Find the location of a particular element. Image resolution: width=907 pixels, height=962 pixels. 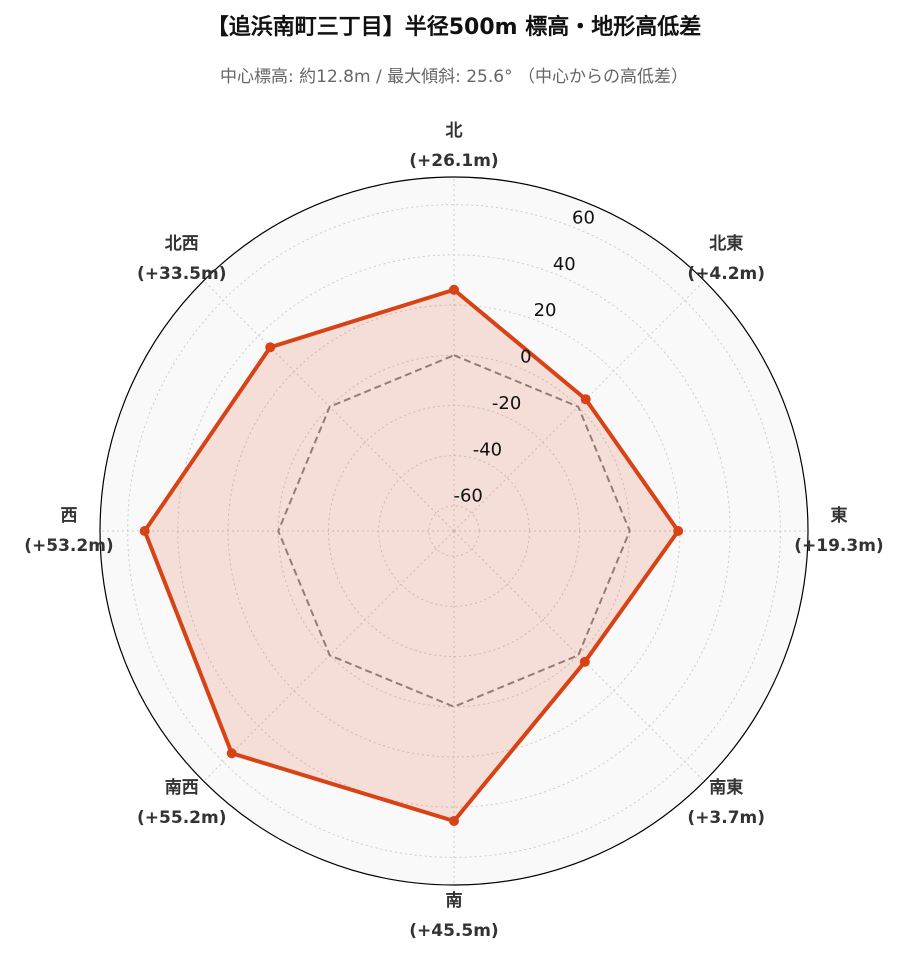

reference-line is located at coordinates (454, 531).